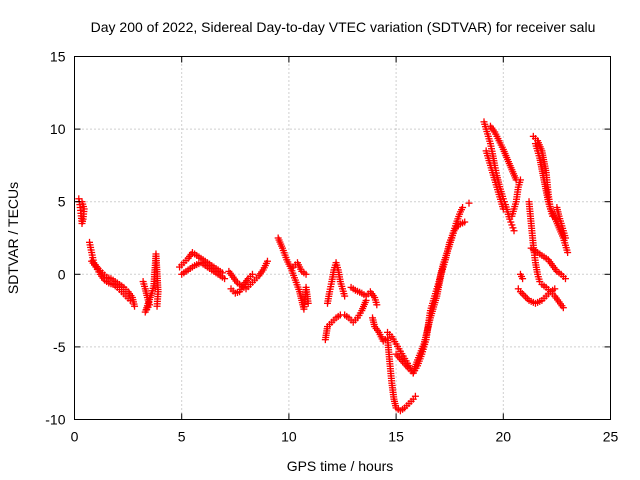  I want to click on y-tick-label: 15, so click(58, 57).